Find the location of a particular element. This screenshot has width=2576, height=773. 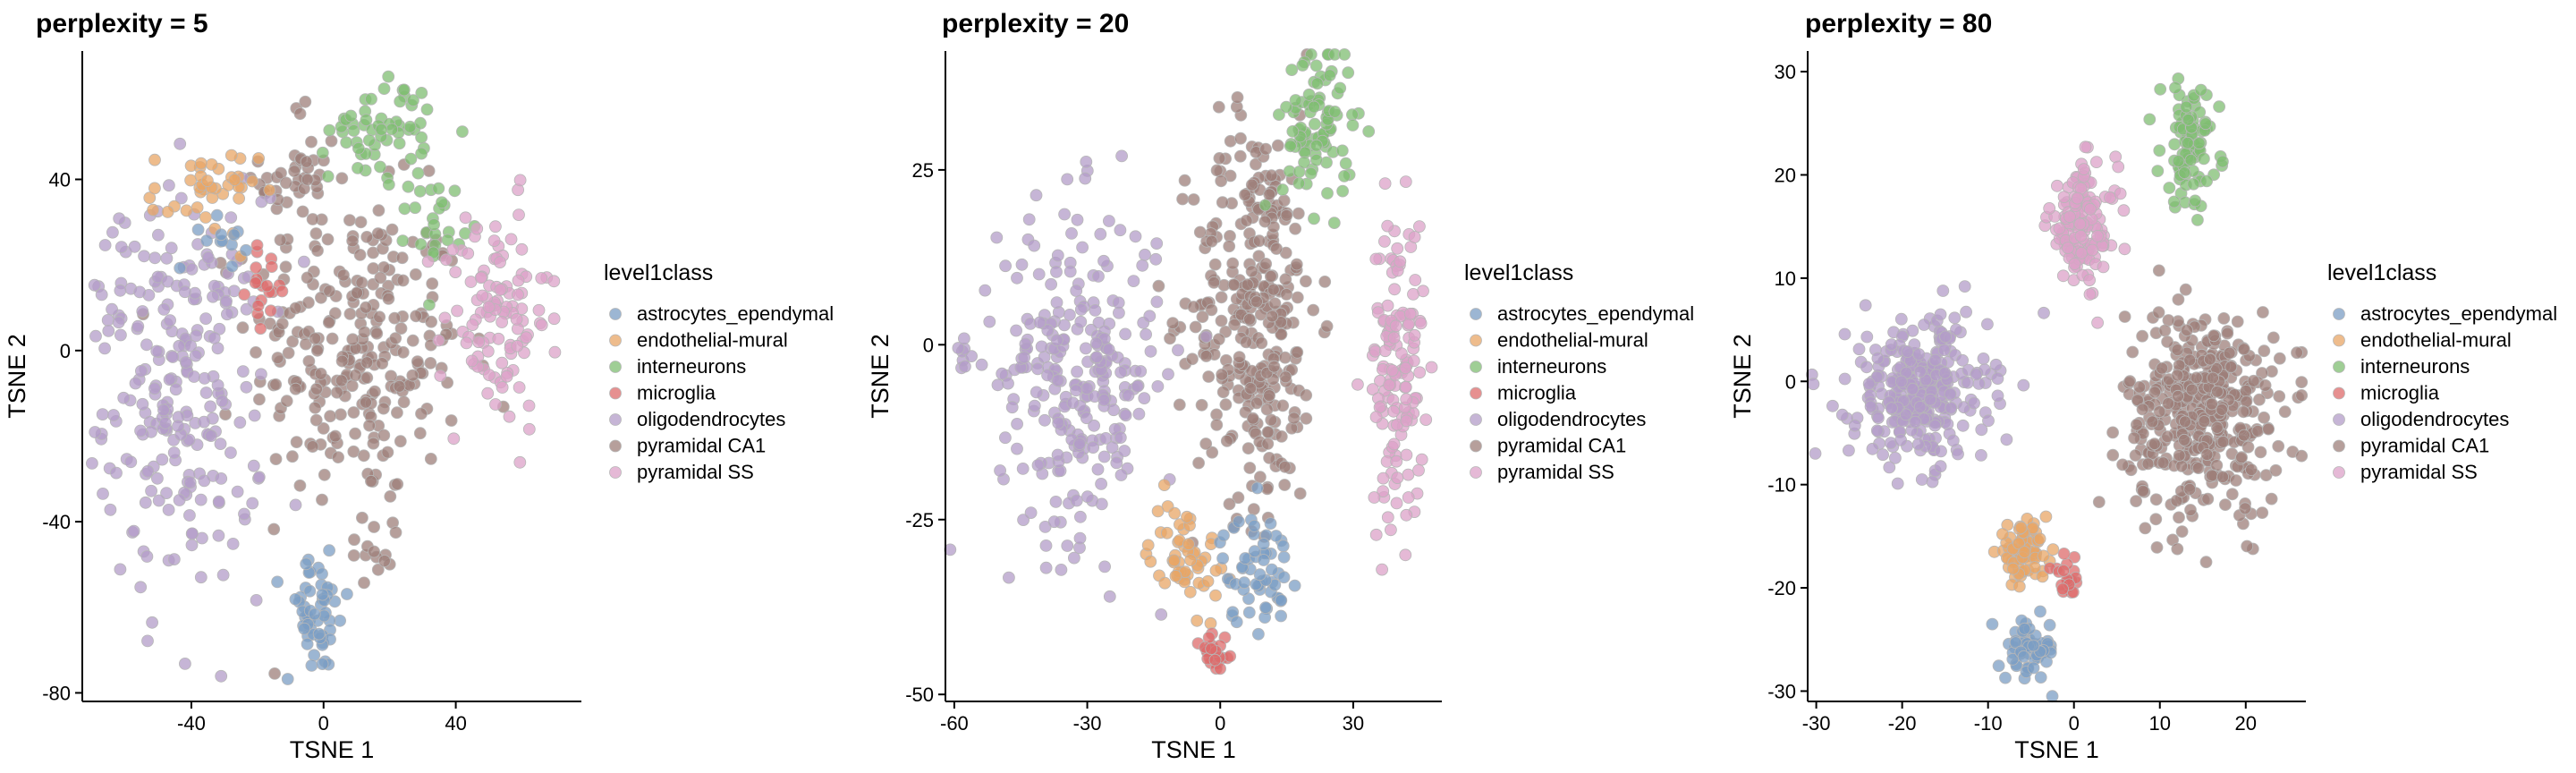

y-axis-label: TSNE 2 is located at coordinates (17, 376).